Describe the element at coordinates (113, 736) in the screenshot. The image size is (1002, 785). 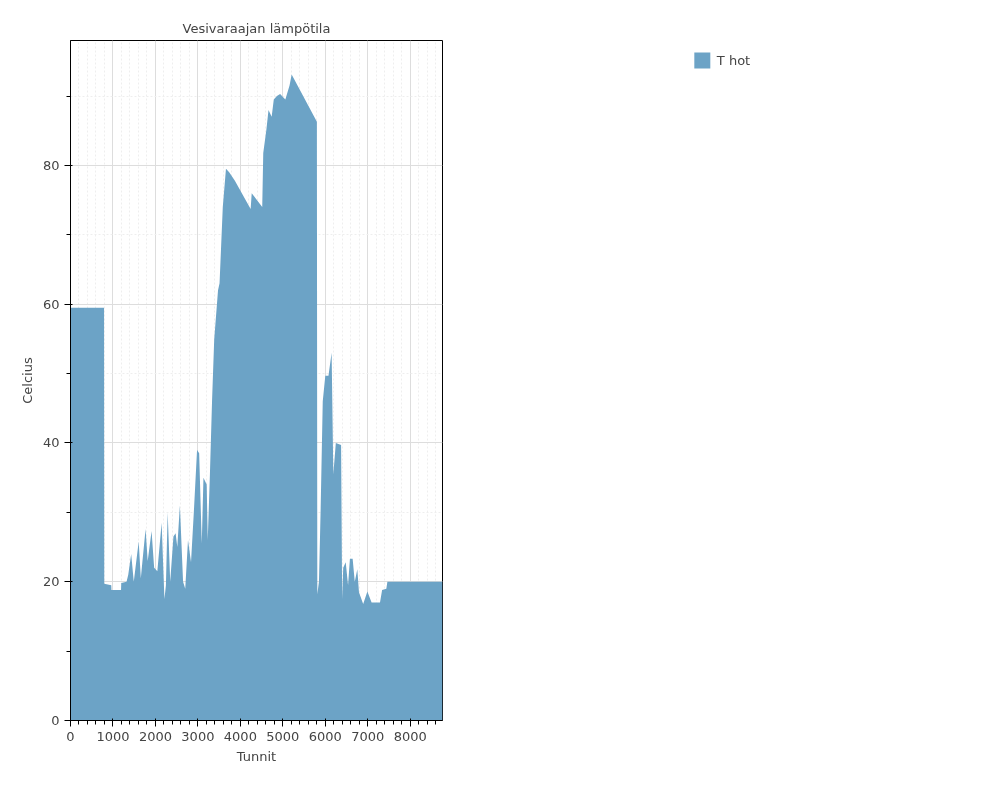
I see `x-tick-label: 1000` at that location.